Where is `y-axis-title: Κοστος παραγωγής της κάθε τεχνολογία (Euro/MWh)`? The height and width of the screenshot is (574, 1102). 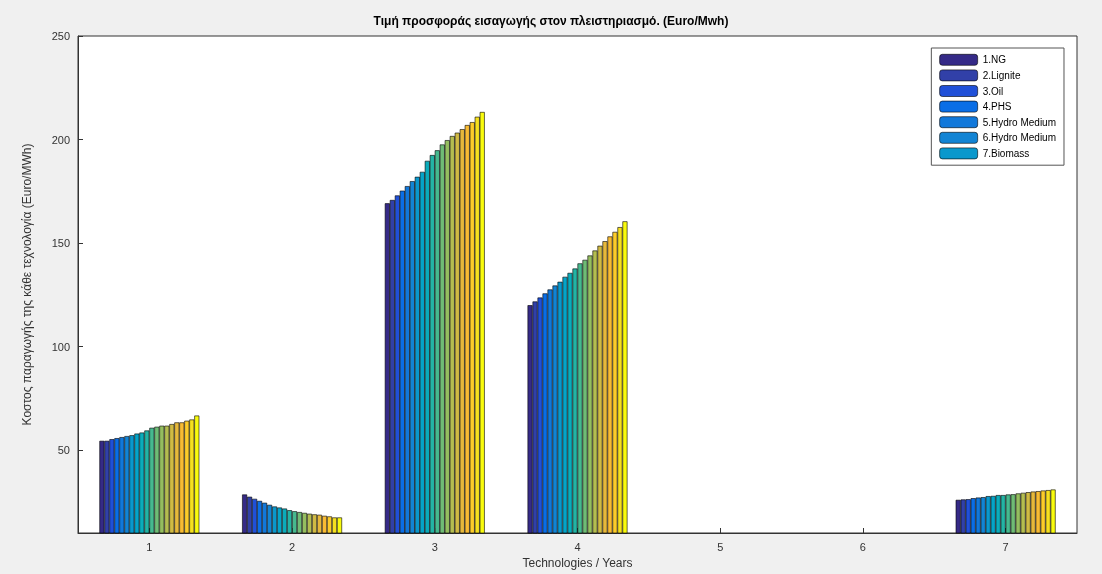
y-axis-title: Κοστος παραγωγής της κάθε τεχνολογία (Euro/MWh) is located at coordinates (27, 284).